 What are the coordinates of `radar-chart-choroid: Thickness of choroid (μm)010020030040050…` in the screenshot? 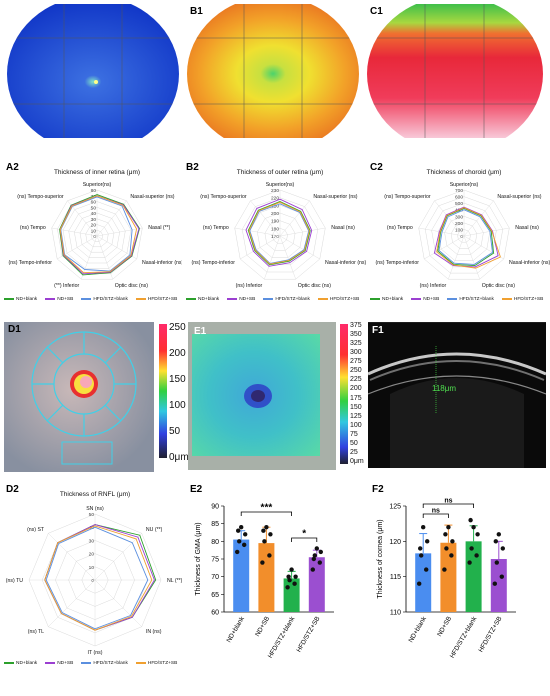 It's located at (463, 229).